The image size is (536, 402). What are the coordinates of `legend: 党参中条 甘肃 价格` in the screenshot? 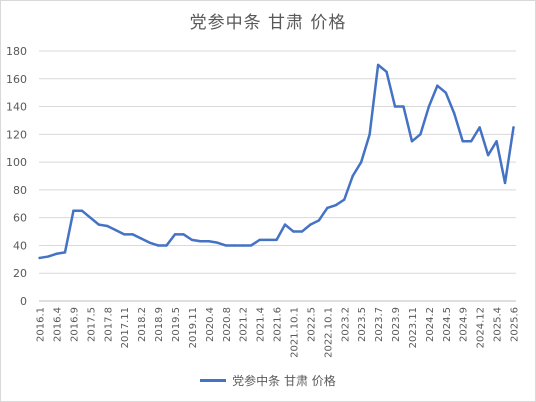 It's located at (268, 380).